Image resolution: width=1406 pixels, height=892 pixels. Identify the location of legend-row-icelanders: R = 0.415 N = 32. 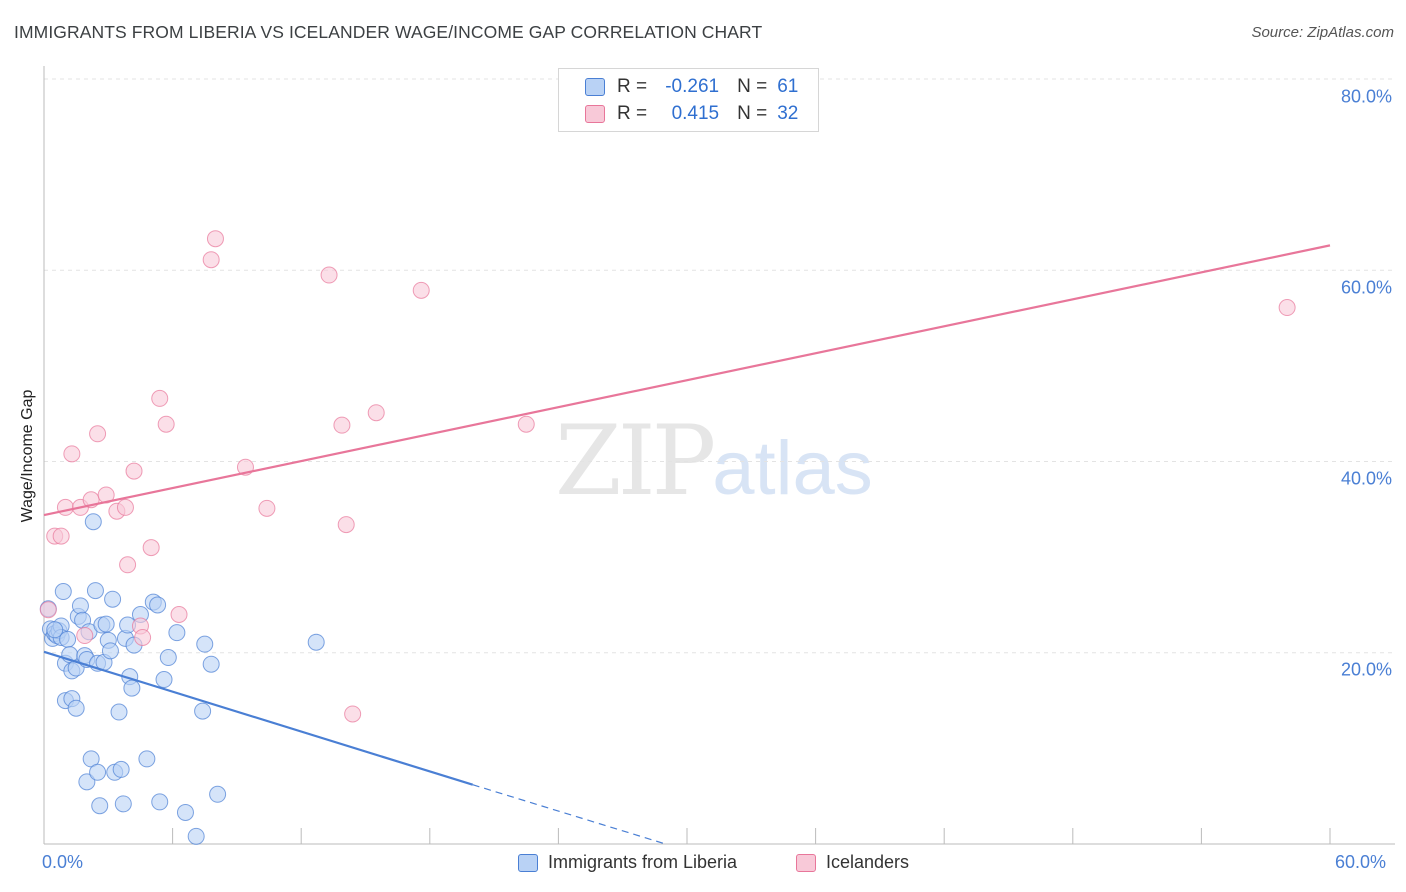
(691, 114).